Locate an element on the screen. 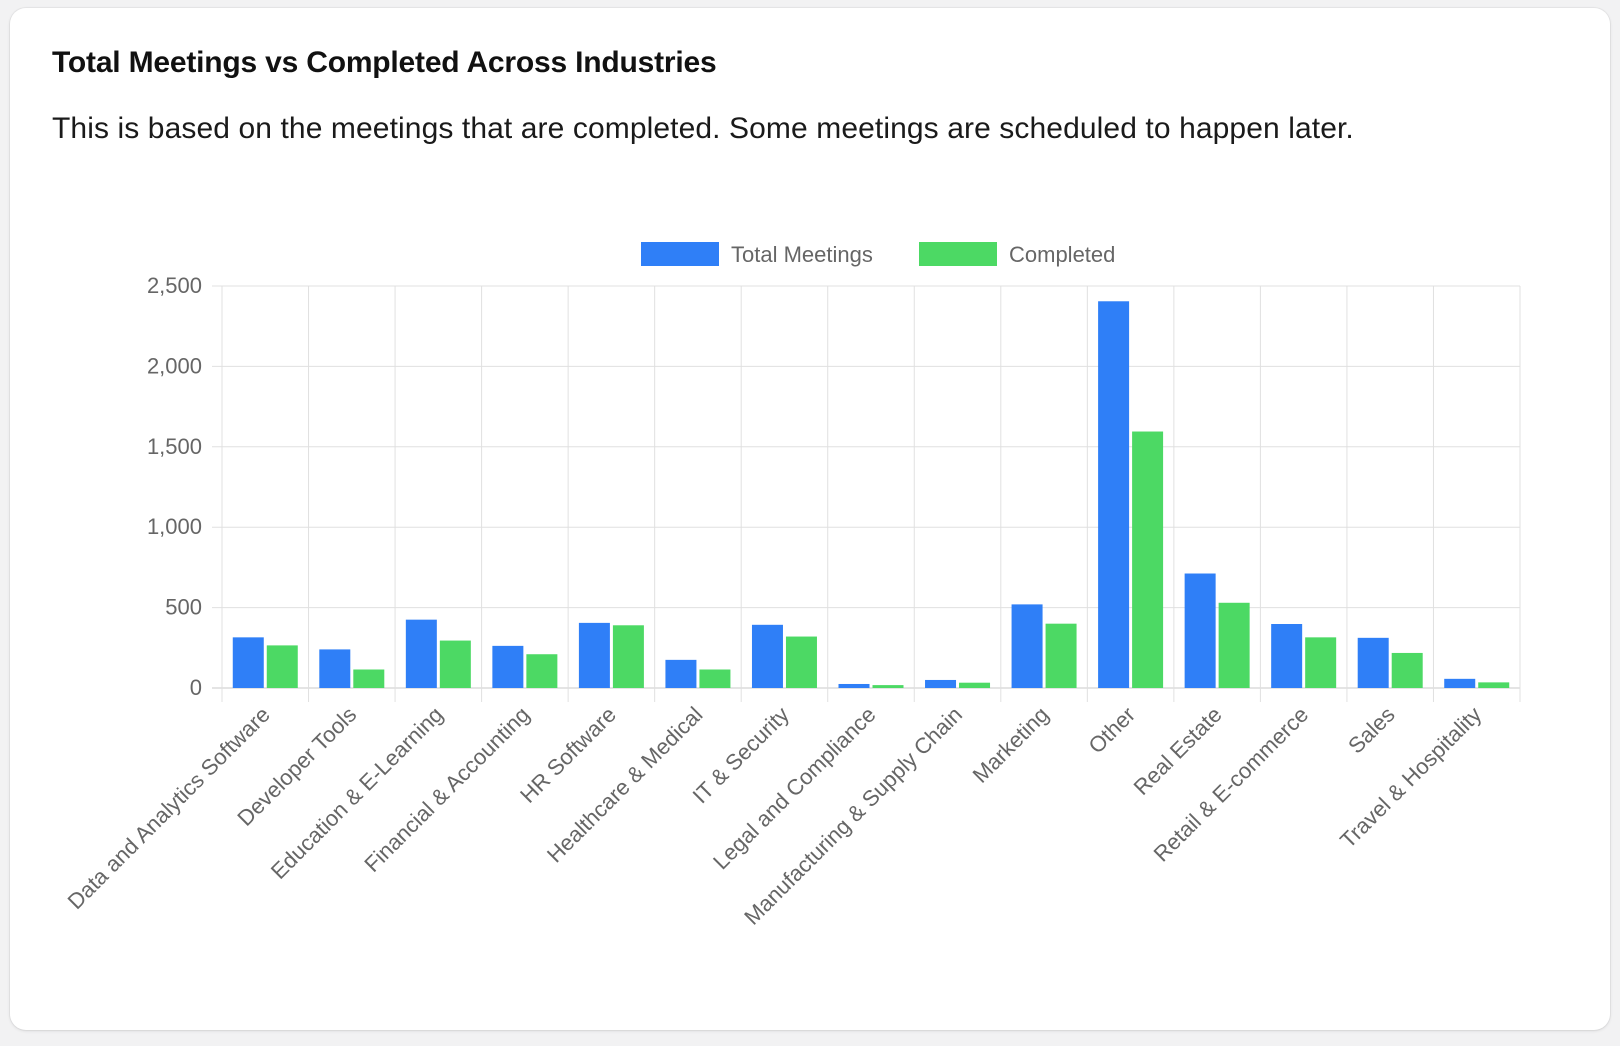  legend-item-completed: Completed is located at coordinates (1017, 254).